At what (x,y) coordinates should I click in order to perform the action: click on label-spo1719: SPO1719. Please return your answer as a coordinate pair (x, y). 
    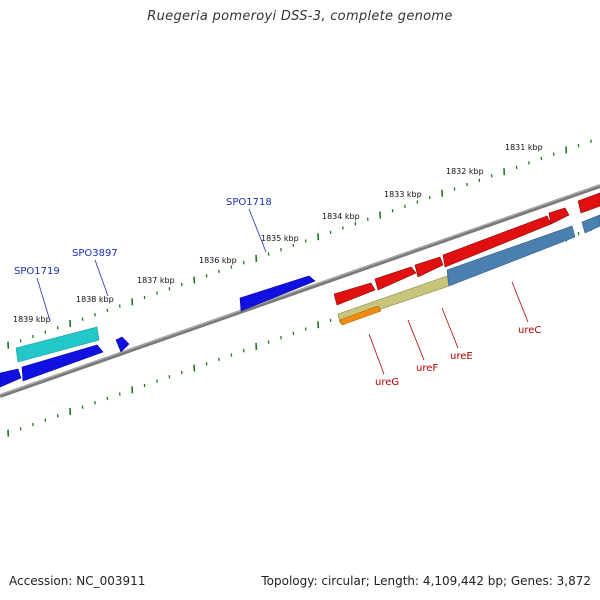
    Looking at the image, I should click on (37, 271).